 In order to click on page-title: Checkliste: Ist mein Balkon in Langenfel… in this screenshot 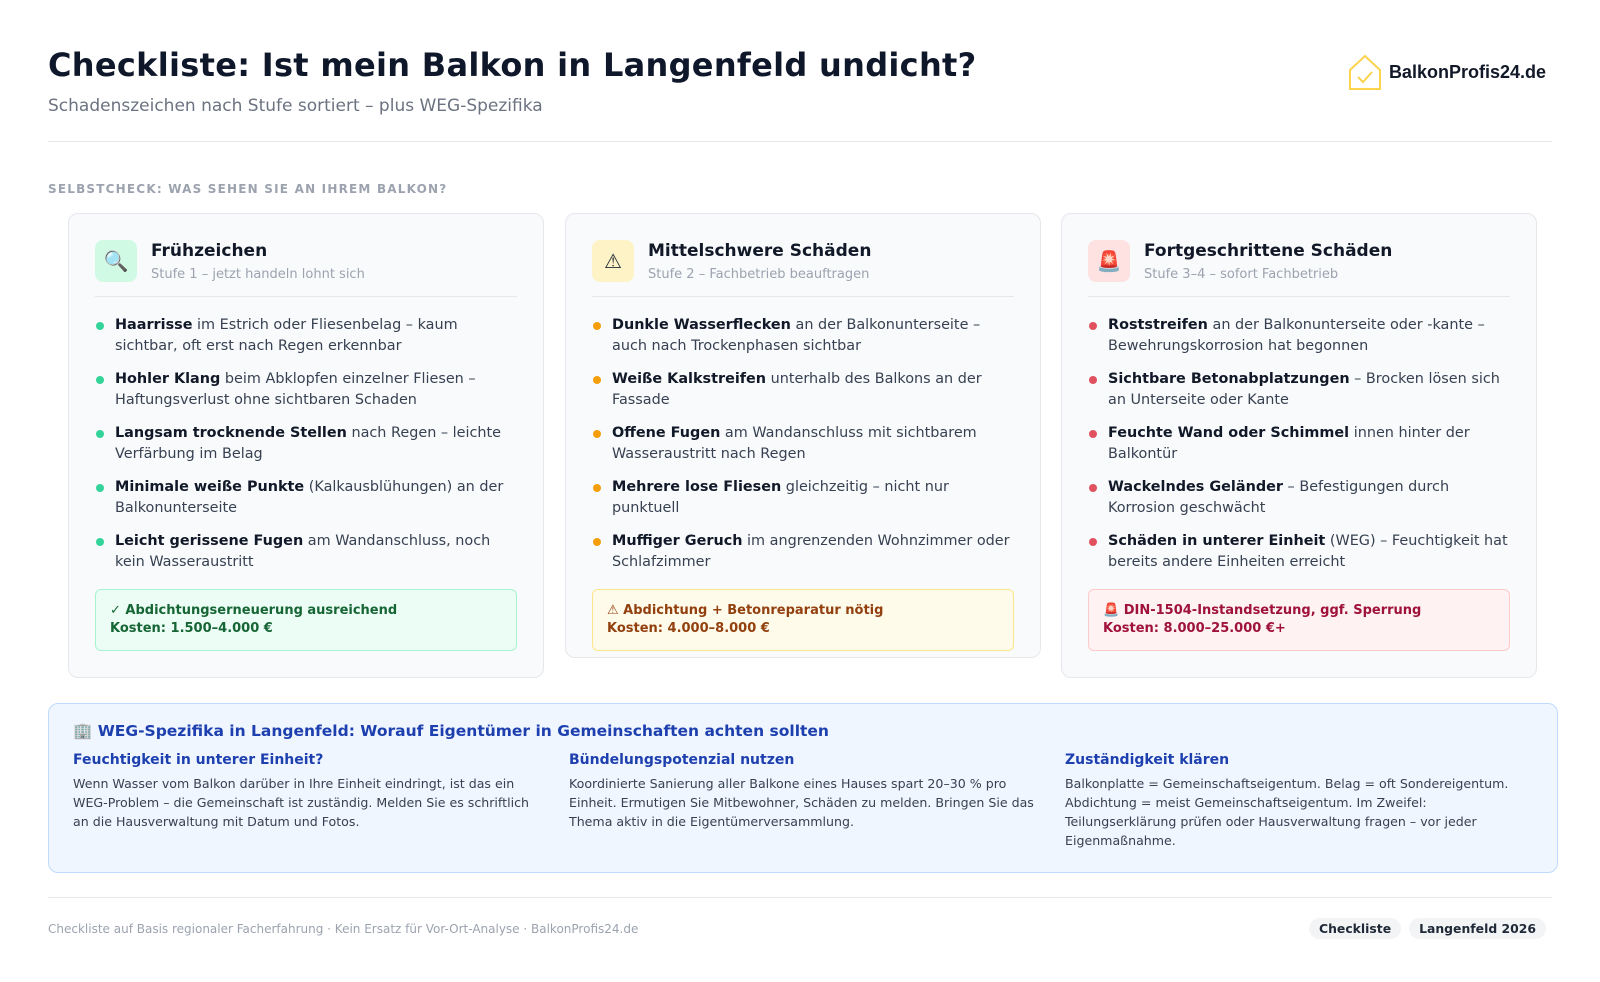, I will do `click(512, 65)`.